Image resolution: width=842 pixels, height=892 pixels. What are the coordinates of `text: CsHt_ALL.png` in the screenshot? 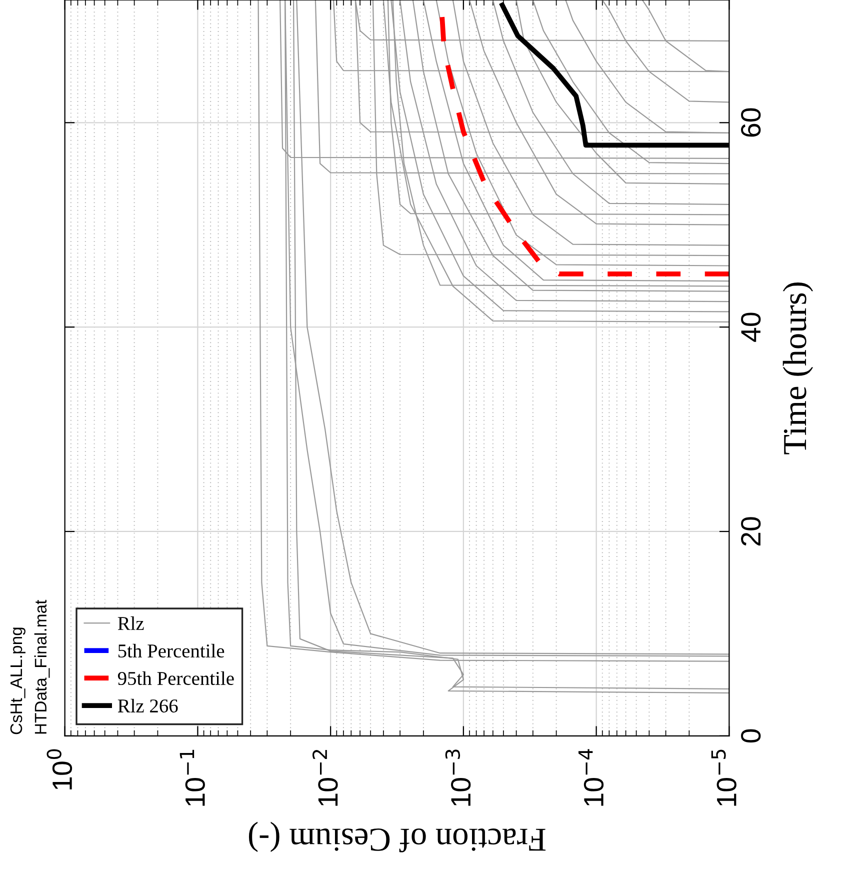 It's located at (18, 681).